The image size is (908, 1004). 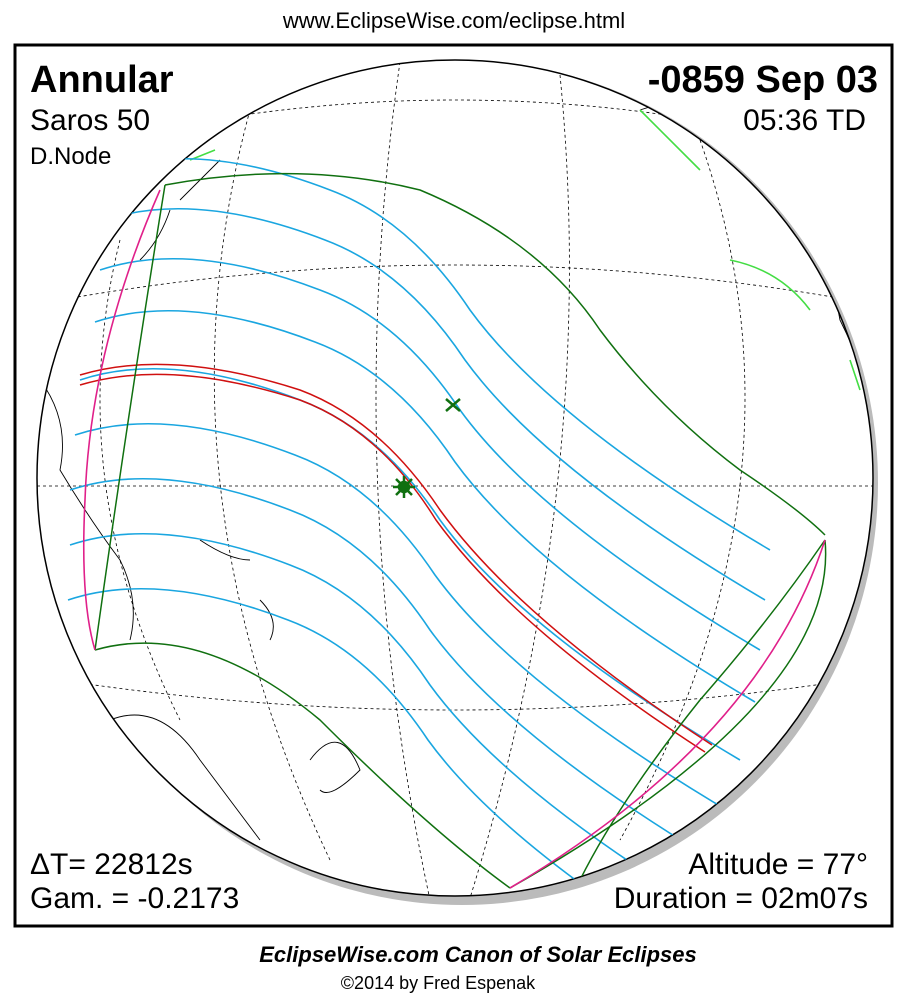 What do you see at coordinates (453, 405) in the screenshot?
I see `greatest-duration-marker` at bounding box center [453, 405].